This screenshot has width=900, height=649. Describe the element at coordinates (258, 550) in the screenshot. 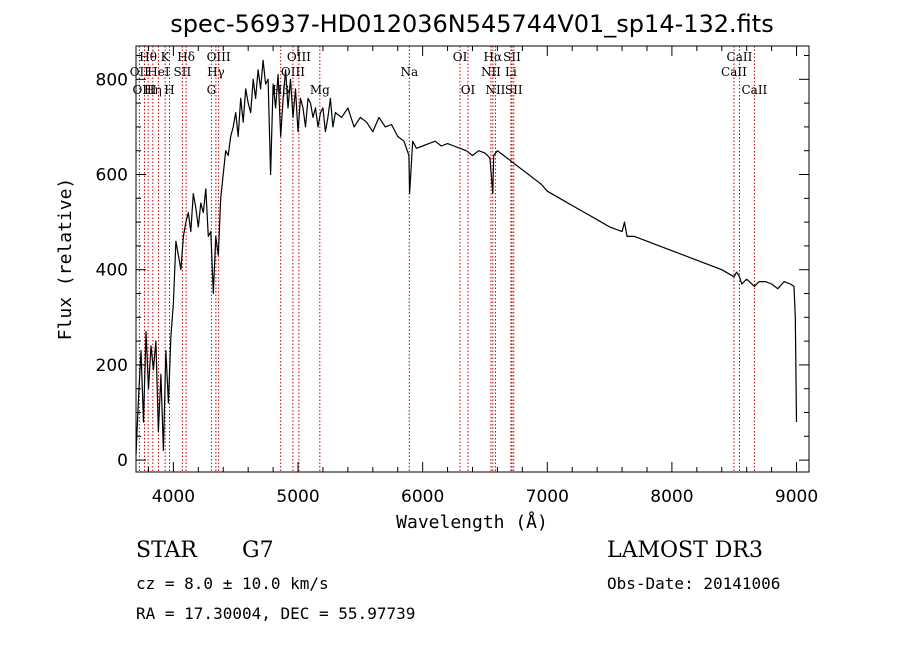

I see `spectral-subclass: G7` at that location.